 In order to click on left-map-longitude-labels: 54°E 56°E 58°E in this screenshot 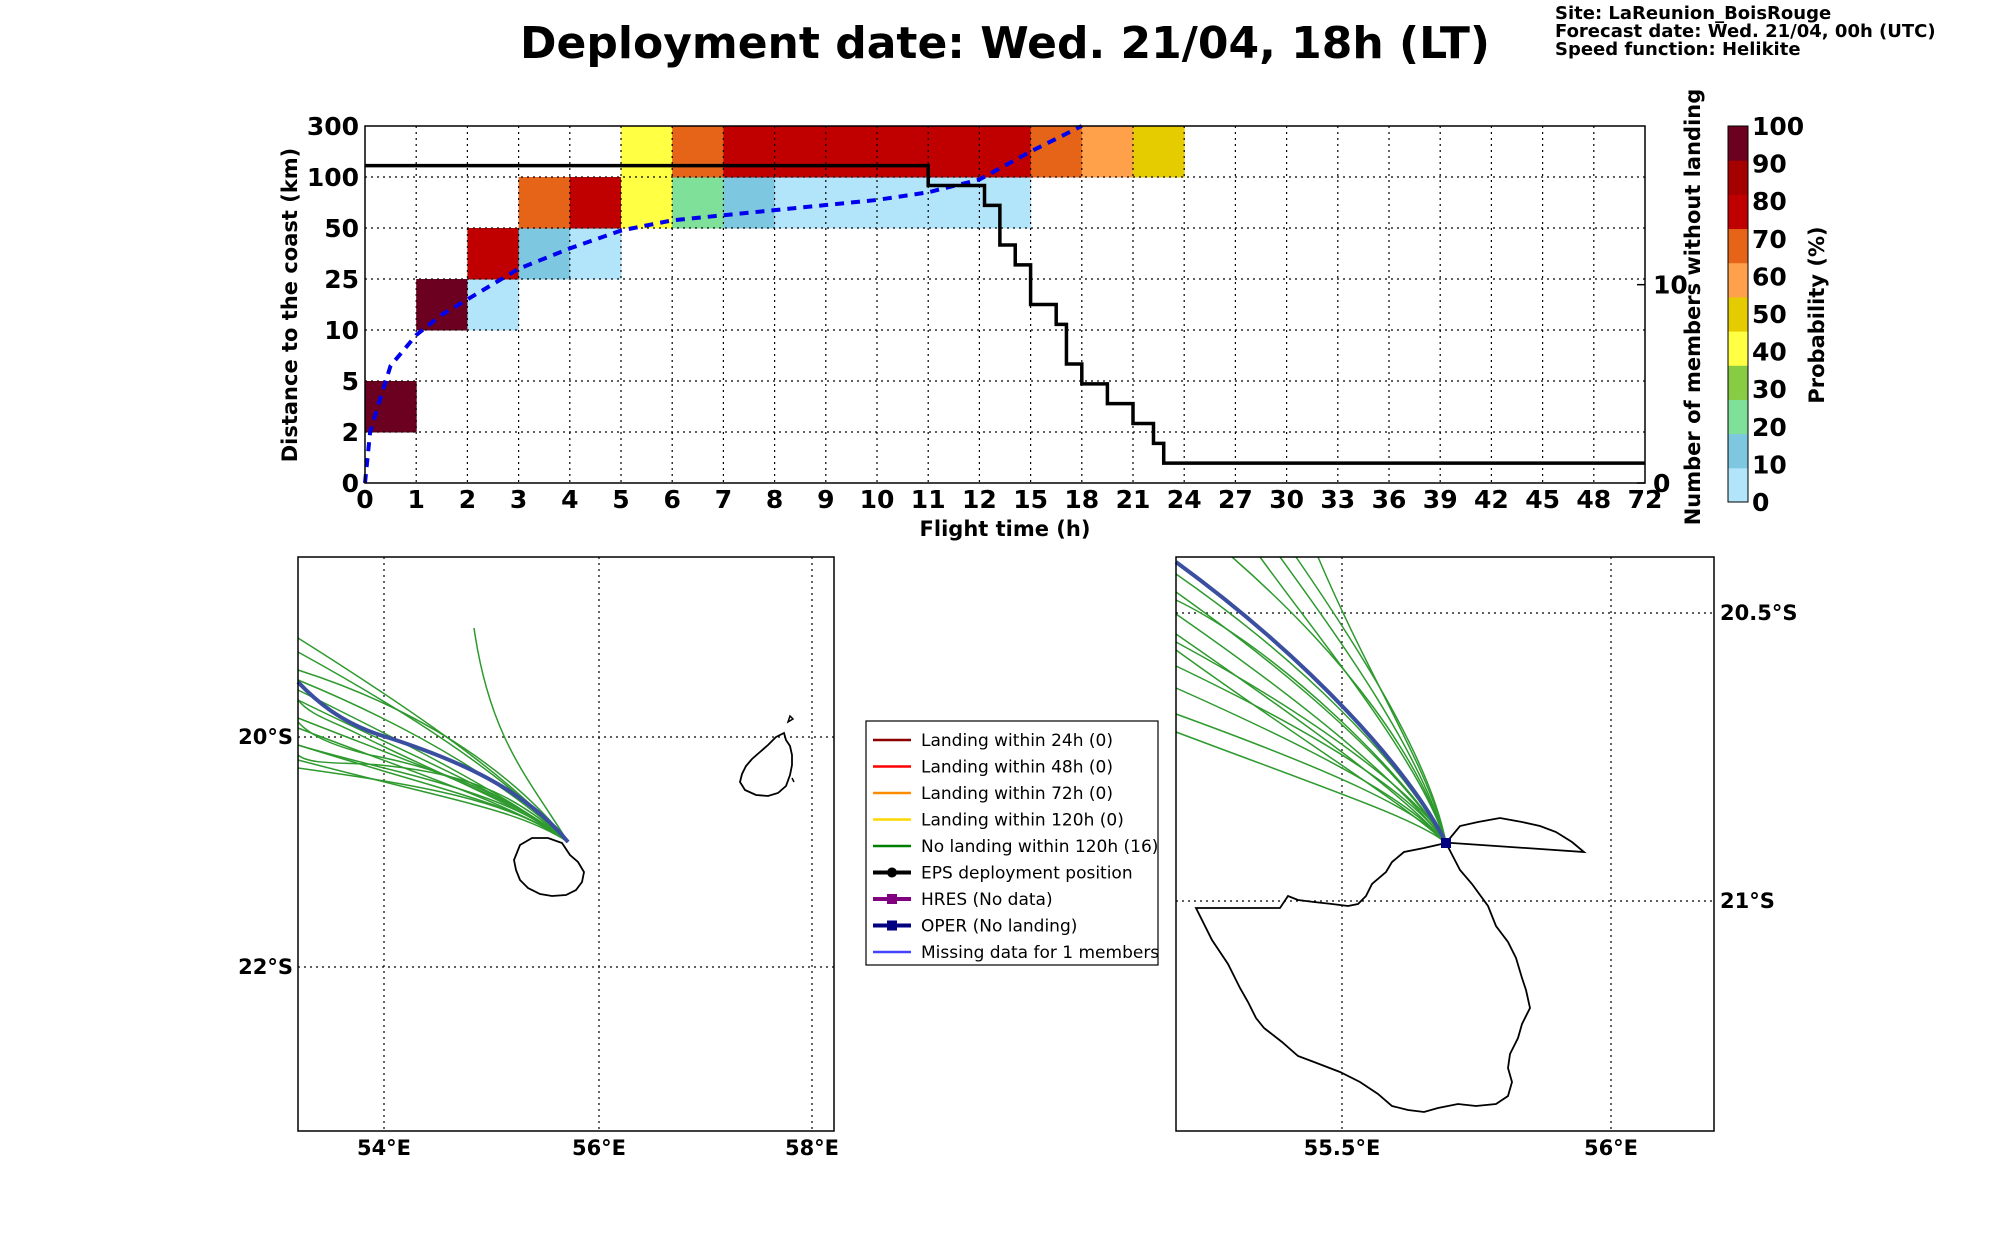, I will do `click(598, 1148)`.